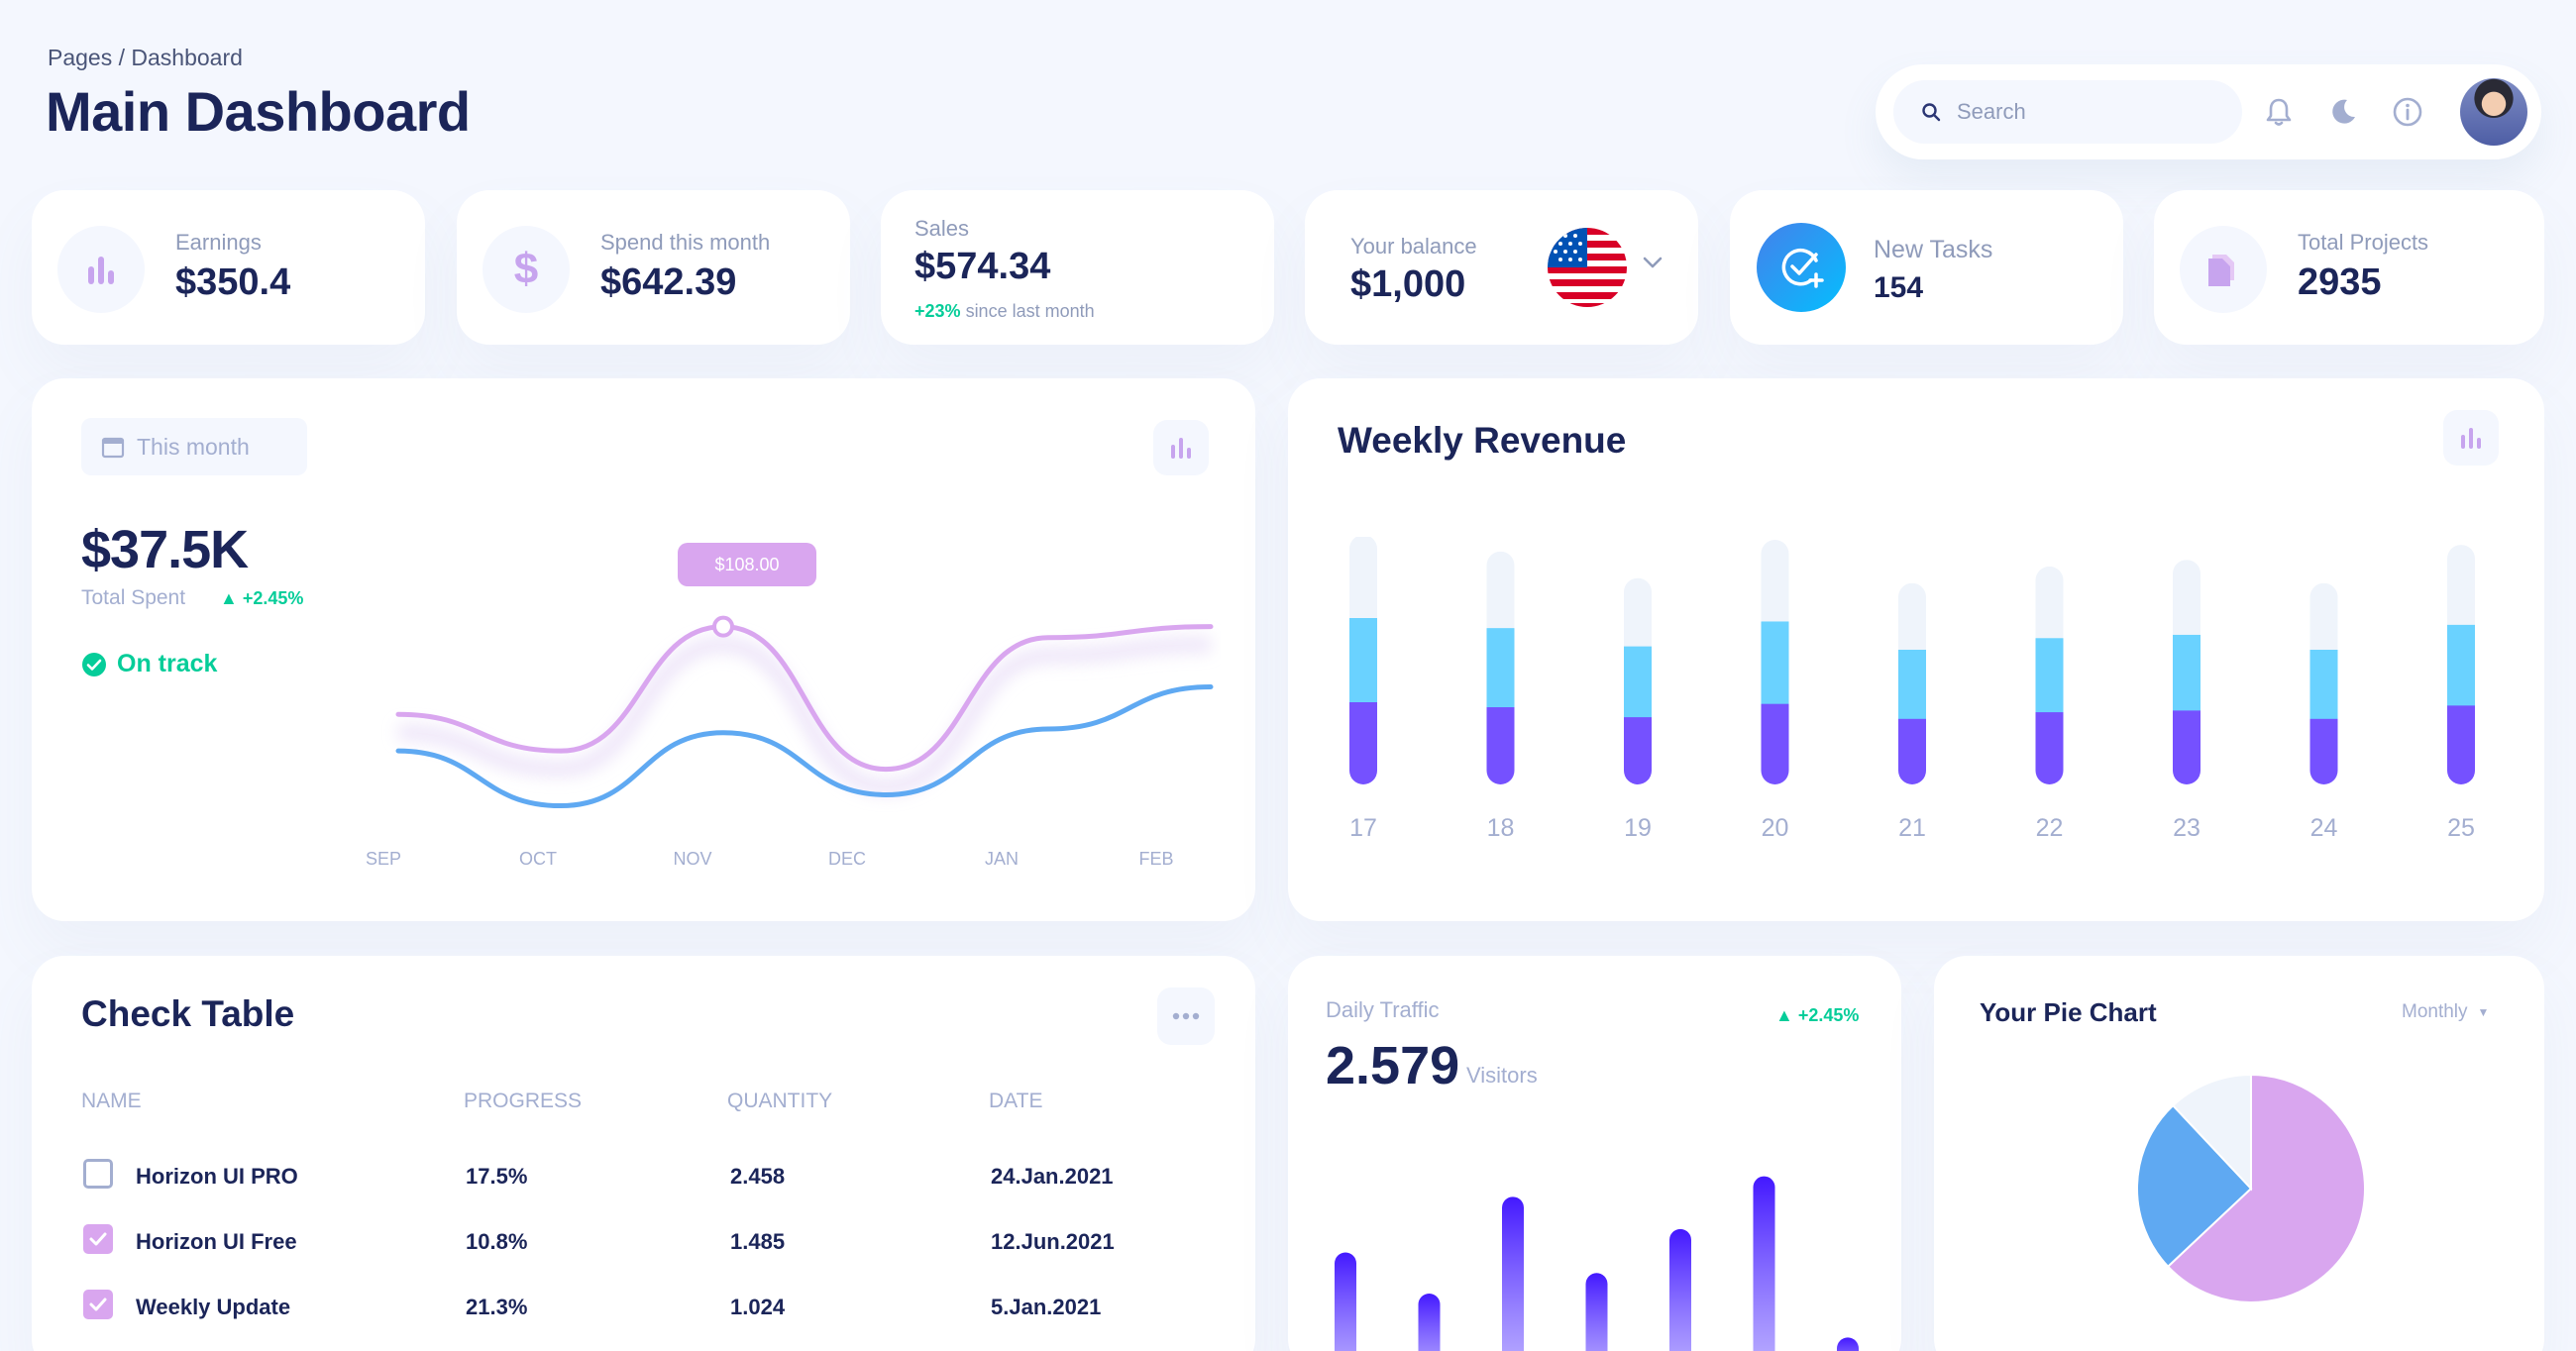 The width and height of the screenshot is (2576, 1351). I want to click on bell-icon, so click(2279, 112).